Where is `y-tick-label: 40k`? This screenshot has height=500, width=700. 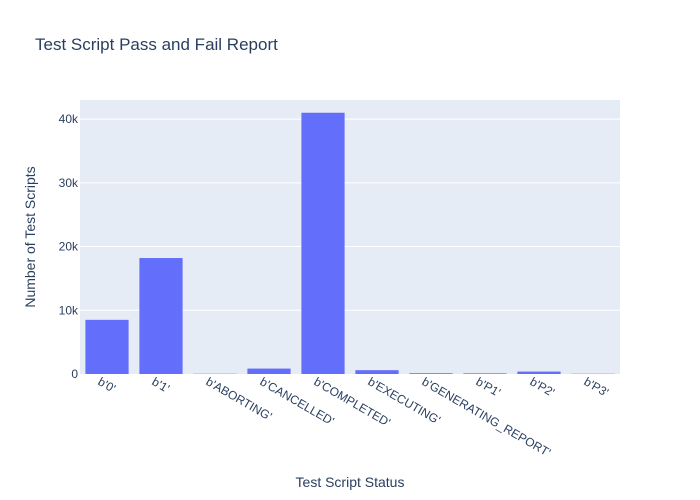 y-tick-label: 40k is located at coordinates (69, 119).